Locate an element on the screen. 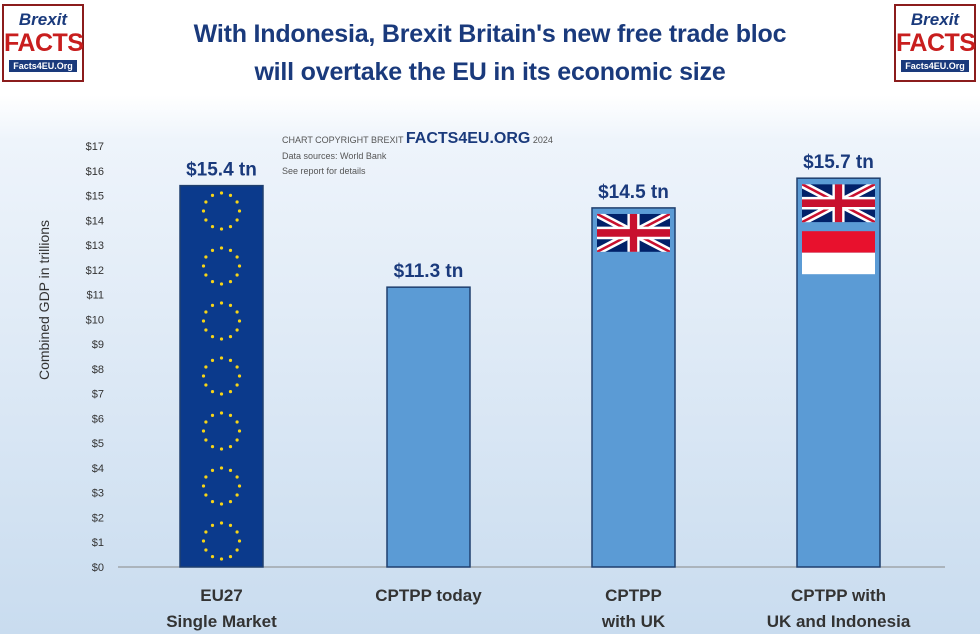 The image size is (980, 634). data-label: $11.3 tn is located at coordinates (429, 271).